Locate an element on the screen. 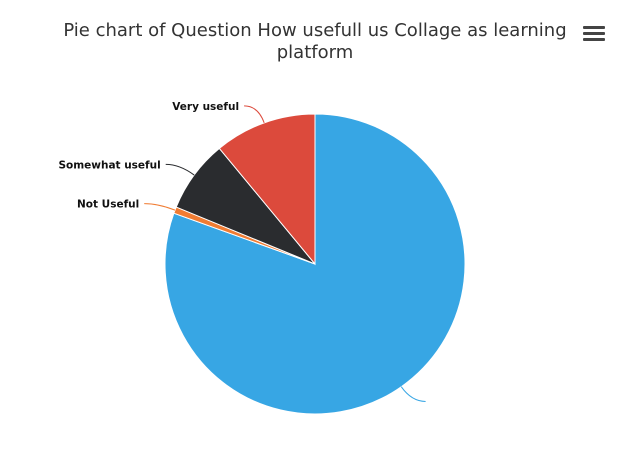 The image size is (629, 453). connector-line-very-useful is located at coordinates (254, 114).